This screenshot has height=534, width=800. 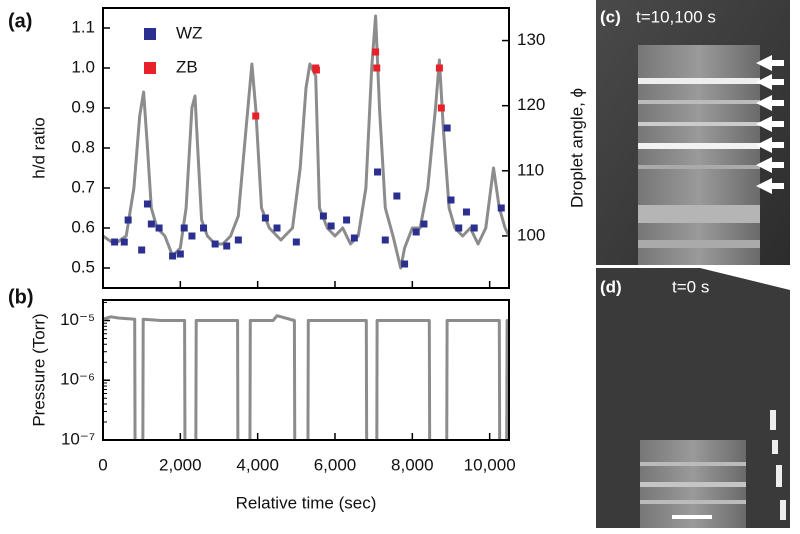 I want to click on x-axis-title: Relative time (sec), so click(x=306, y=502).